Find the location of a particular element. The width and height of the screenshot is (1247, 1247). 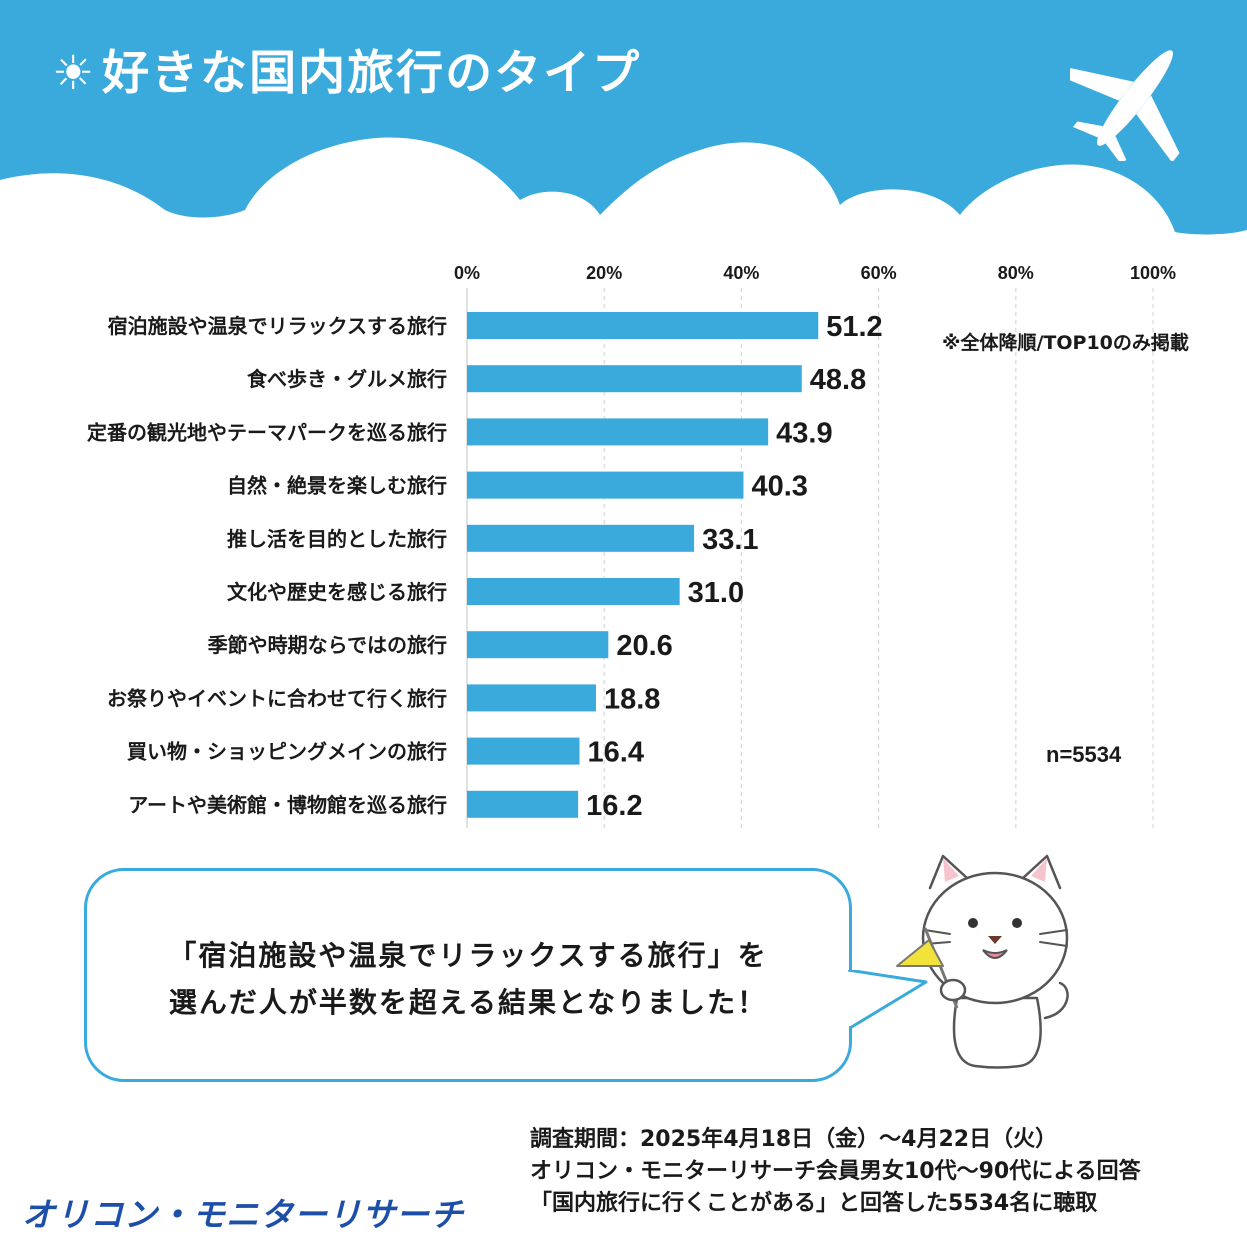

survey-respondents: オリコン・モニターリサーチ会員男女10代～90代による回答 is located at coordinates (835, 1171).